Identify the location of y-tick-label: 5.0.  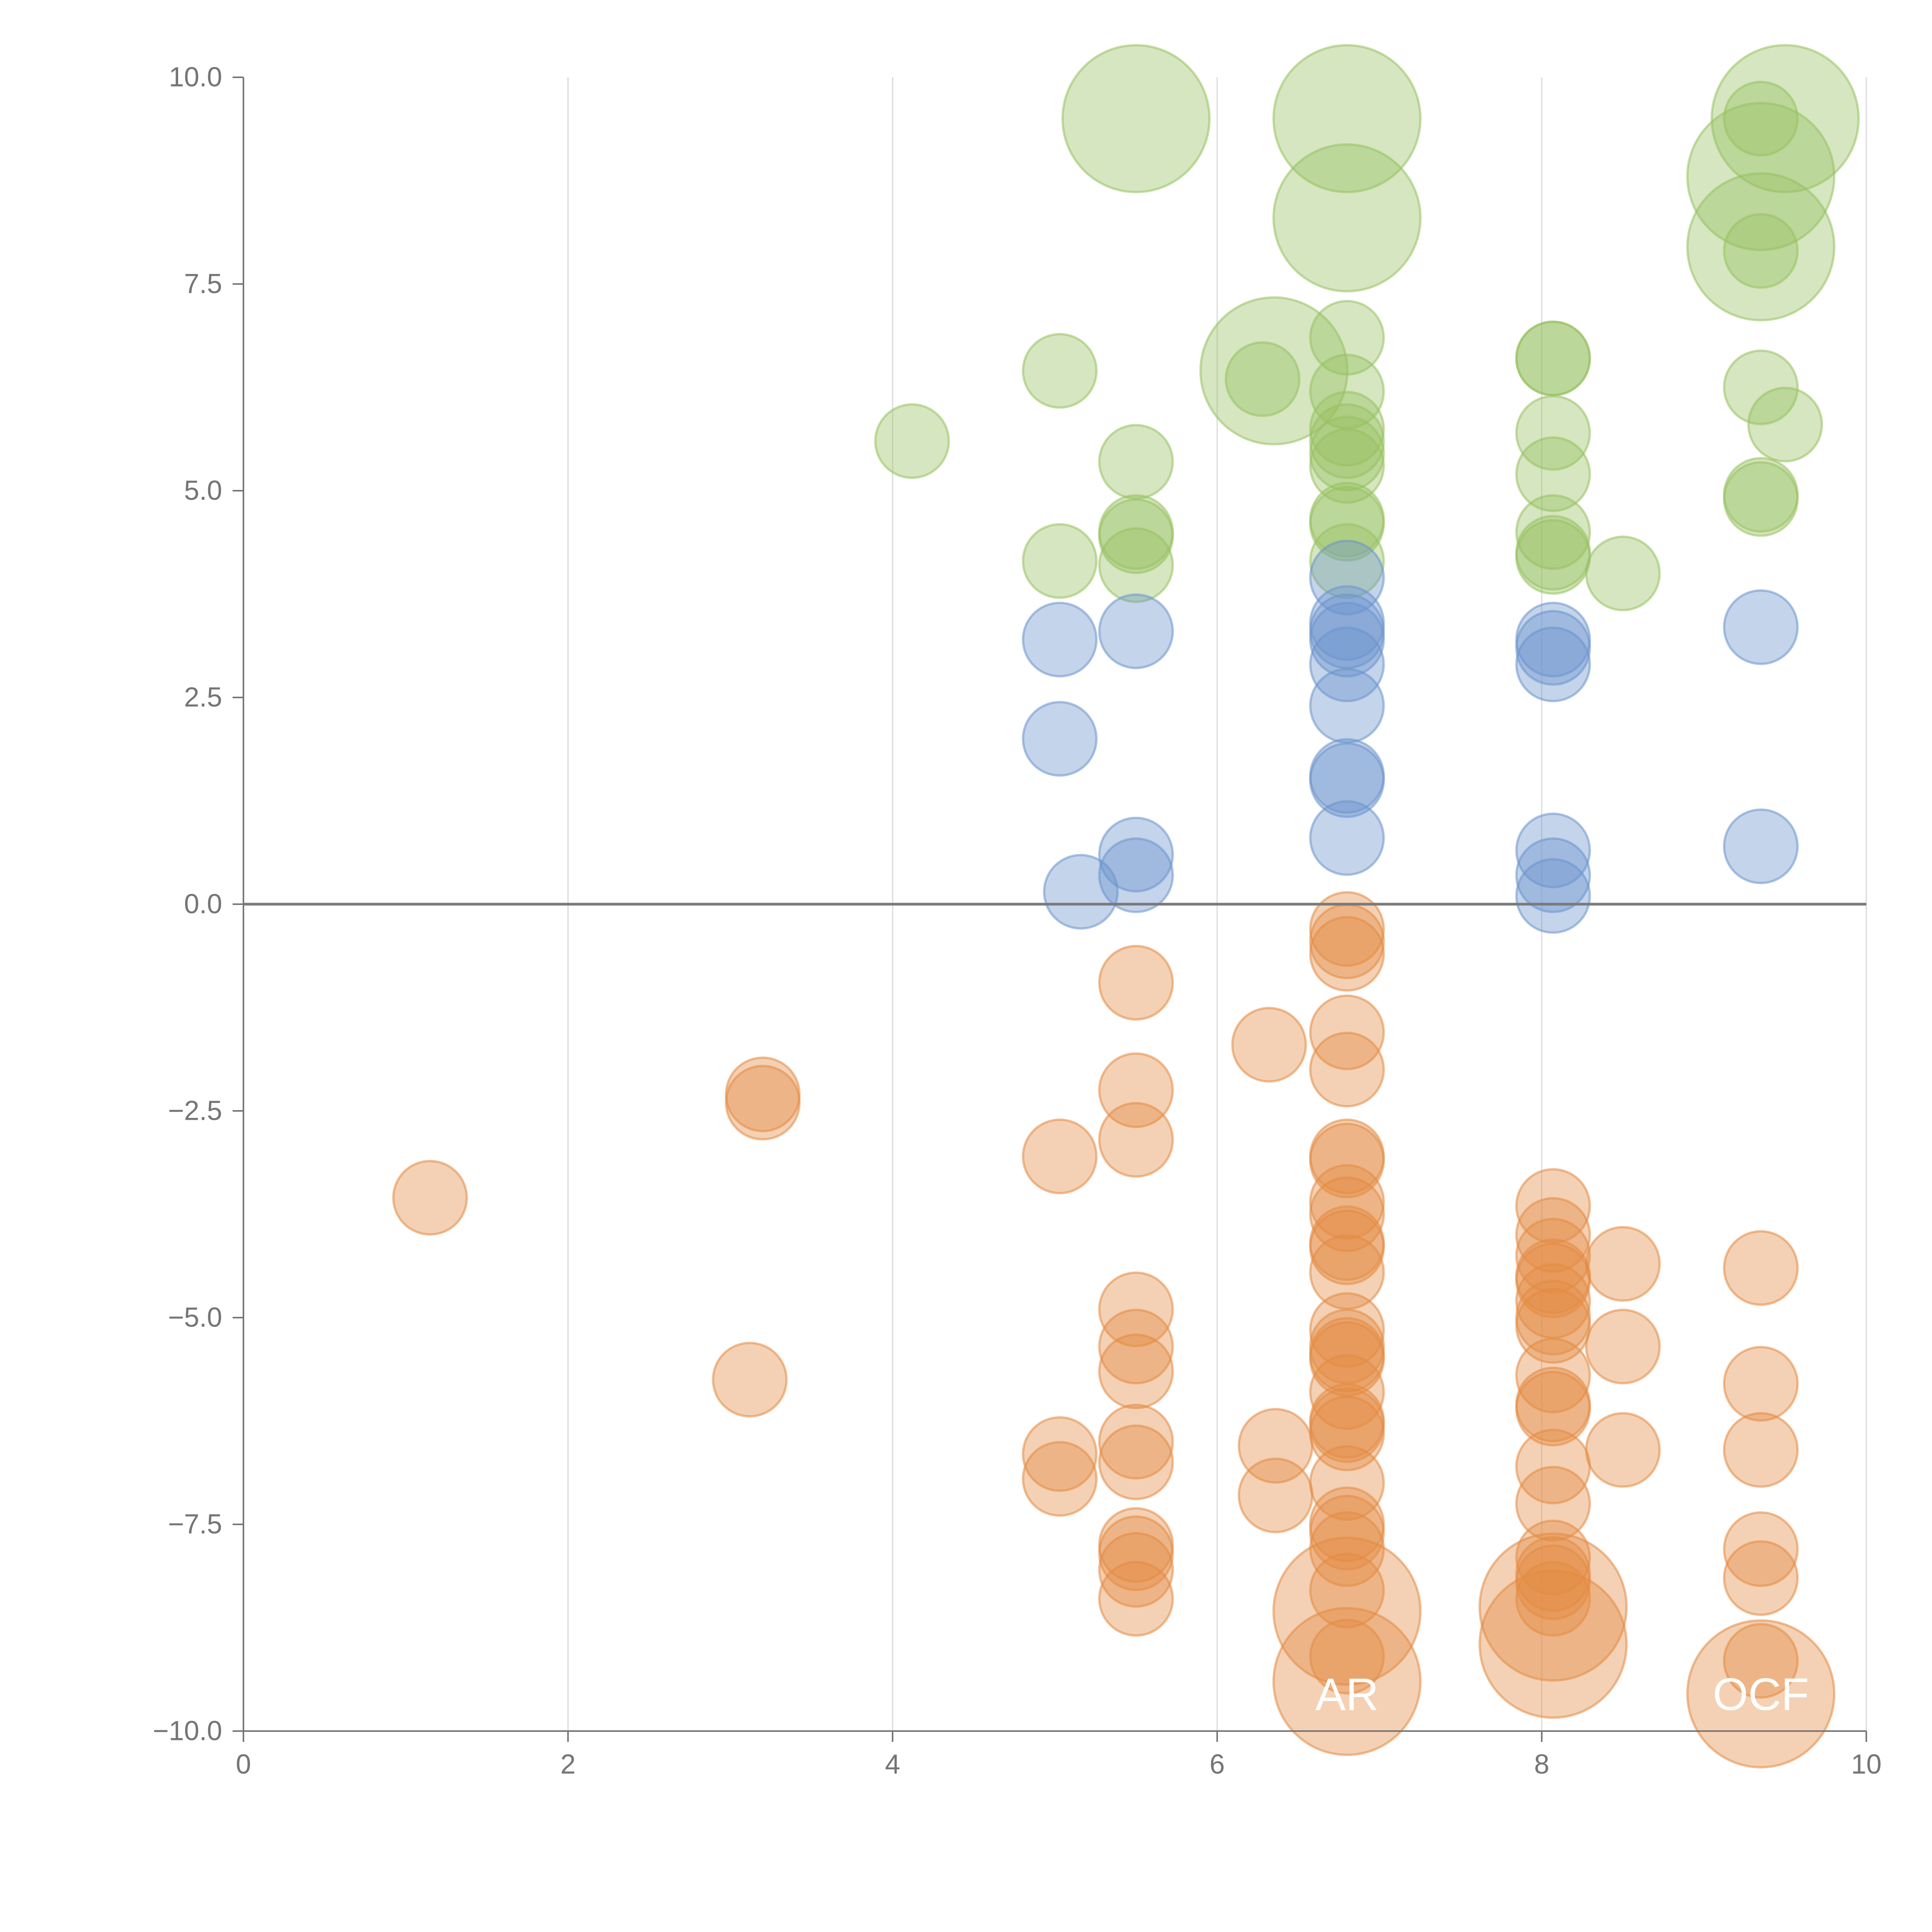
(203, 491).